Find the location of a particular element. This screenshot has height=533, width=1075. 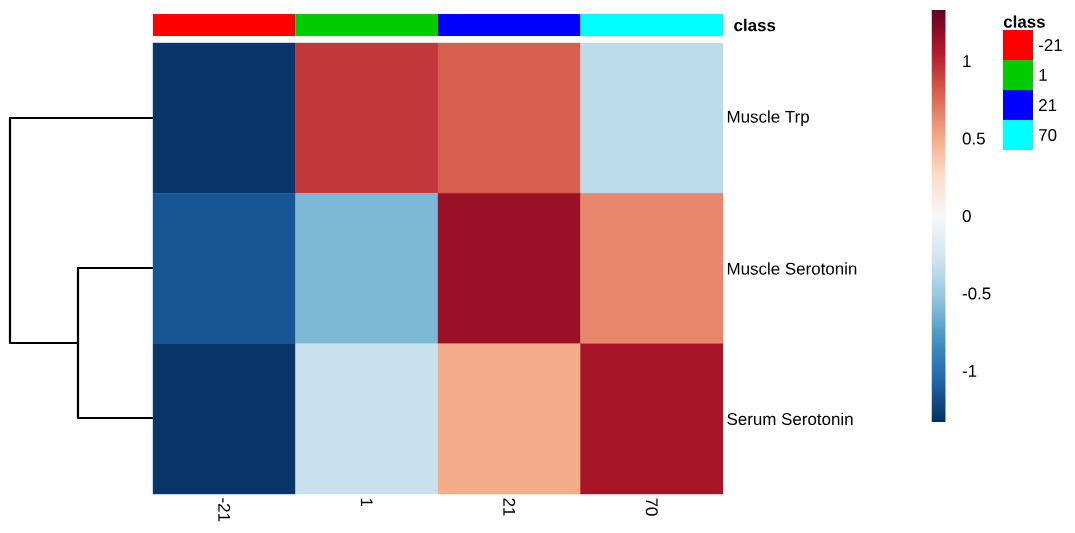

x-tick-label: 70 is located at coordinates (651, 507).